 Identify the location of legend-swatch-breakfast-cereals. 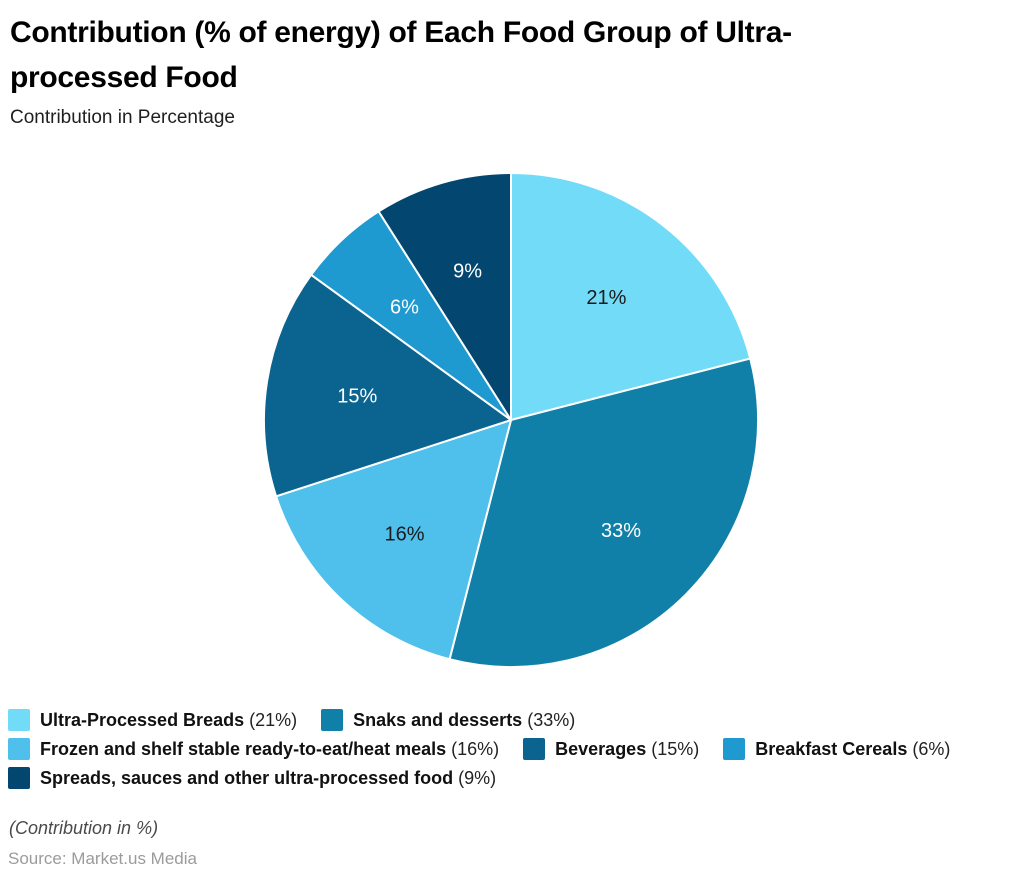
(734, 749).